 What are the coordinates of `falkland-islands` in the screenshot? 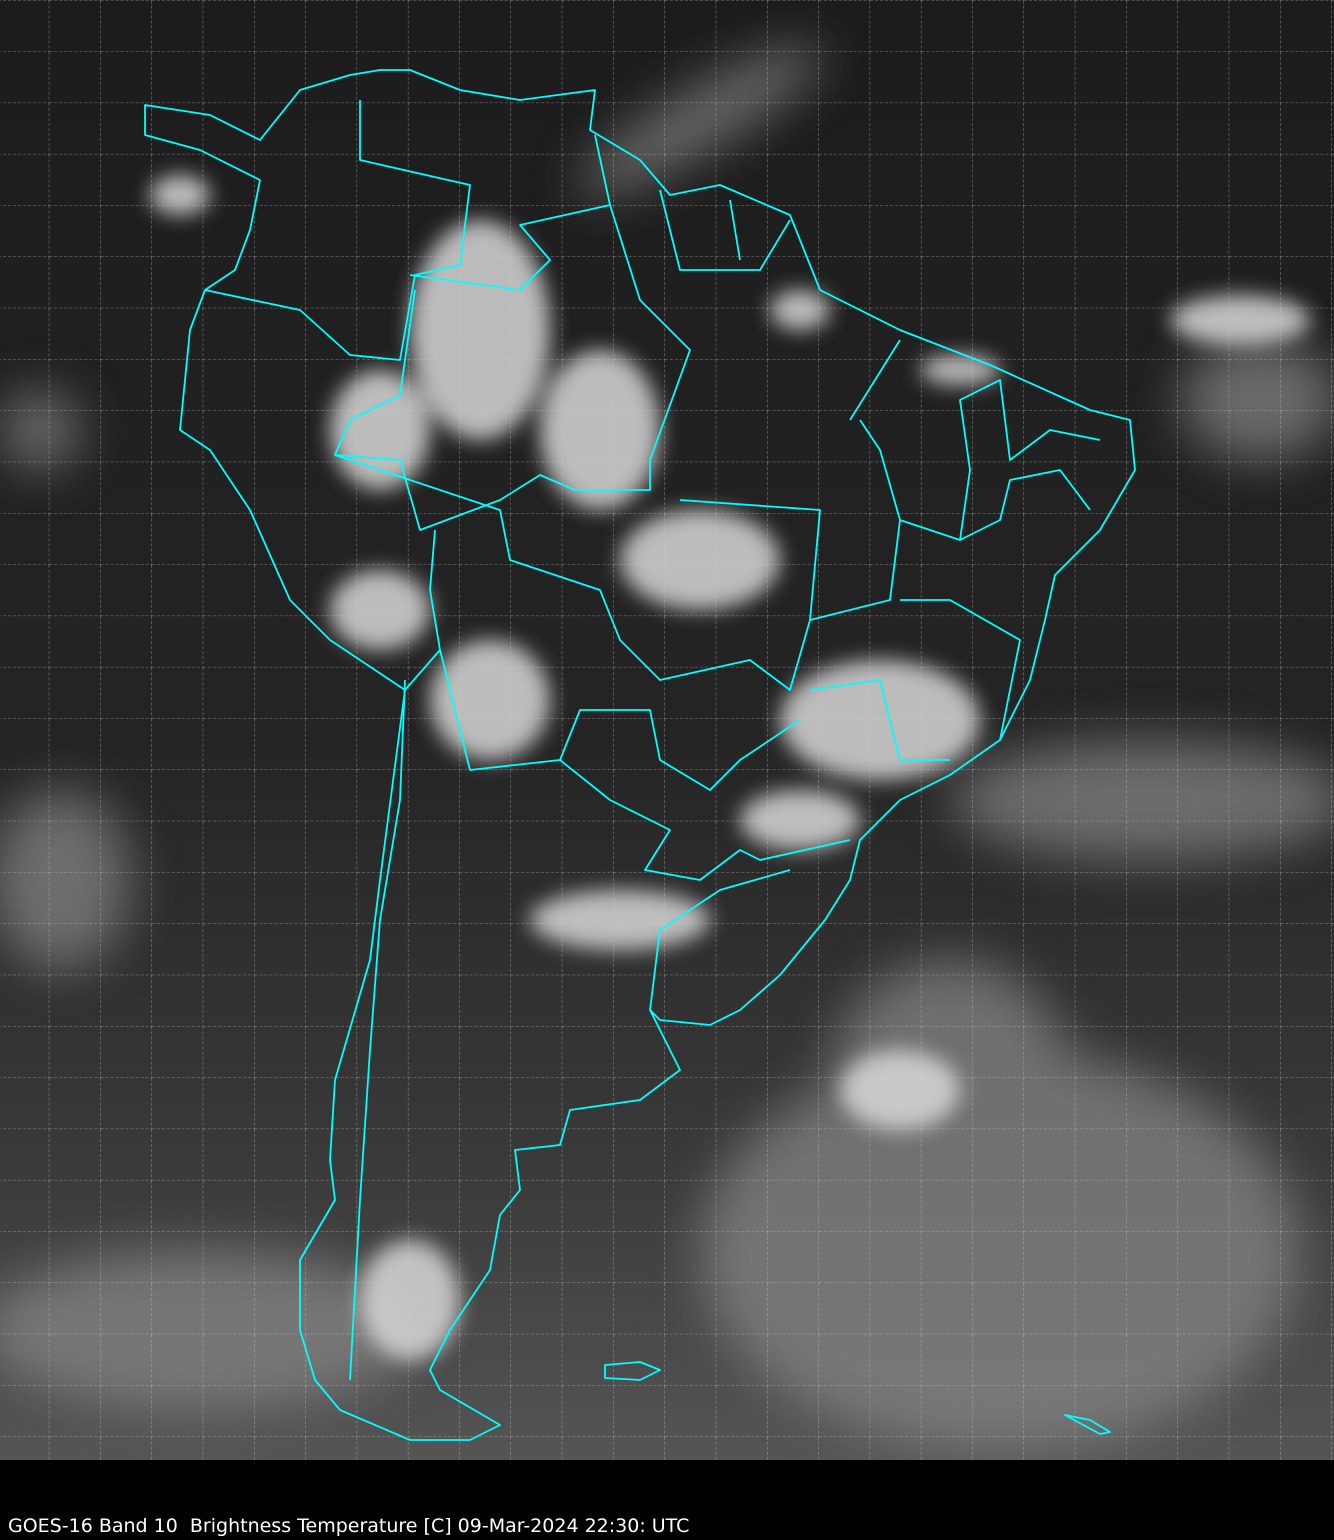 It's located at (632, 1371).